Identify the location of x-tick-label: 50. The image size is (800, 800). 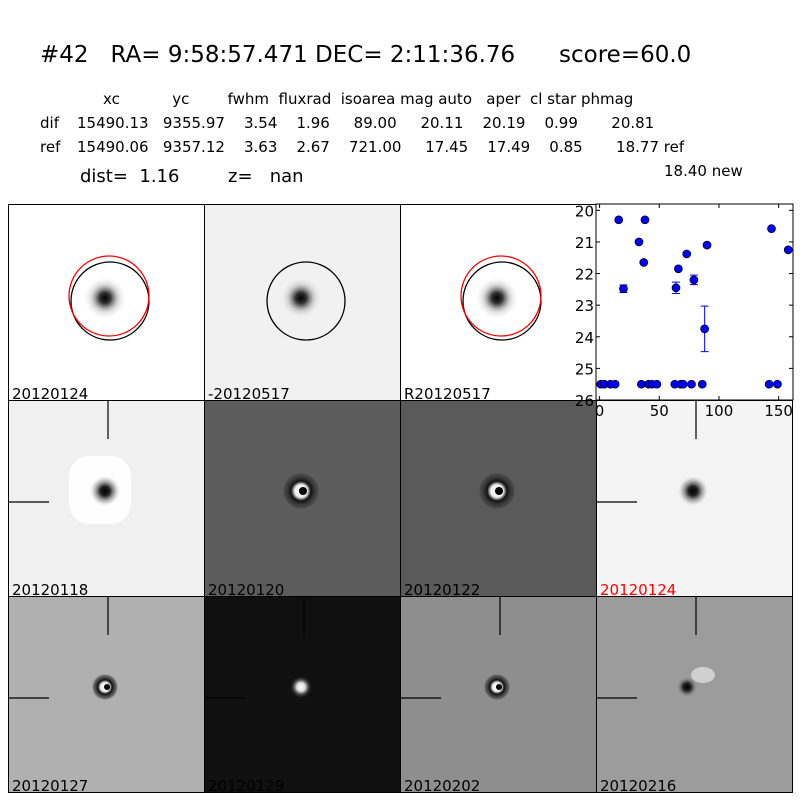
(659, 411).